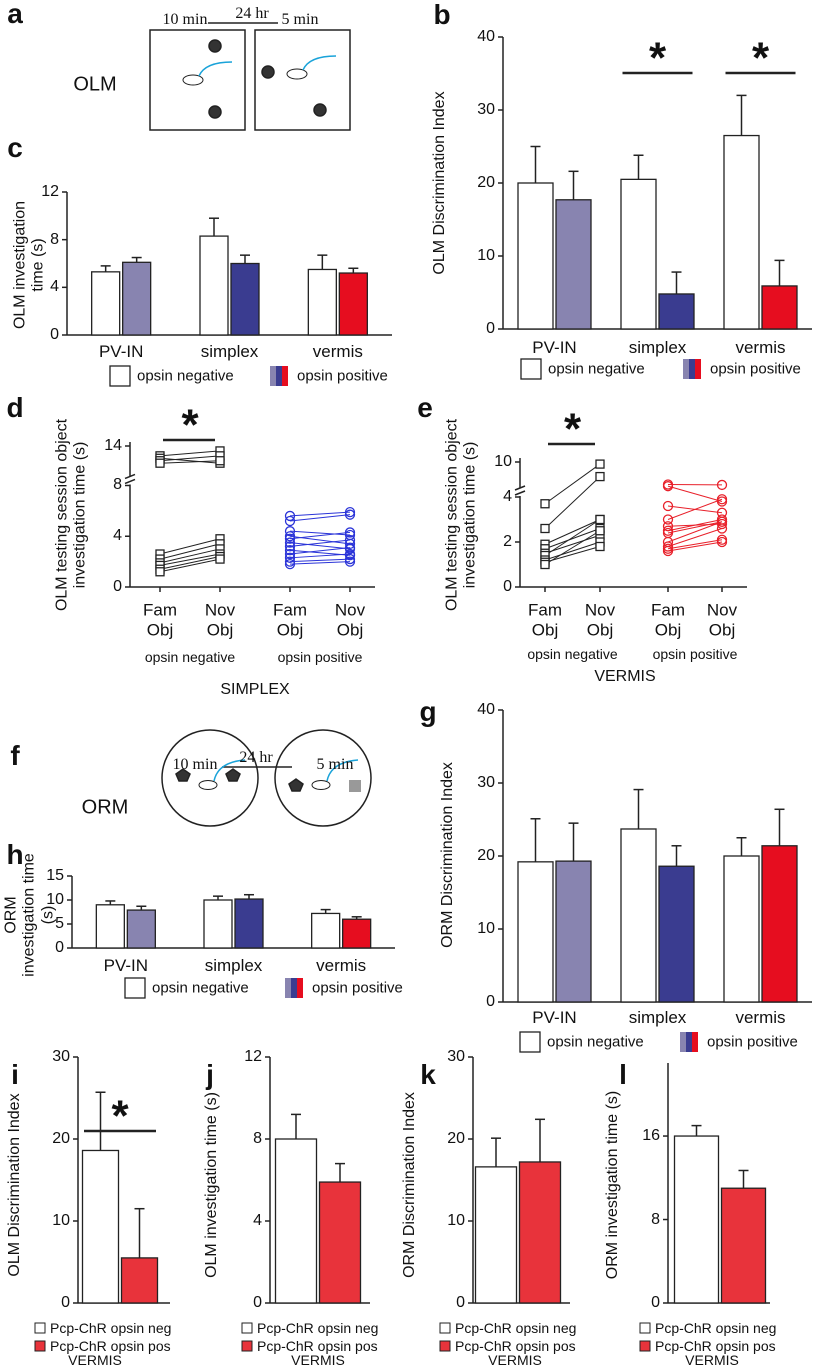  What do you see at coordinates (428, 711) in the screenshot?
I see `panel-letter: g` at bounding box center [428, 711].